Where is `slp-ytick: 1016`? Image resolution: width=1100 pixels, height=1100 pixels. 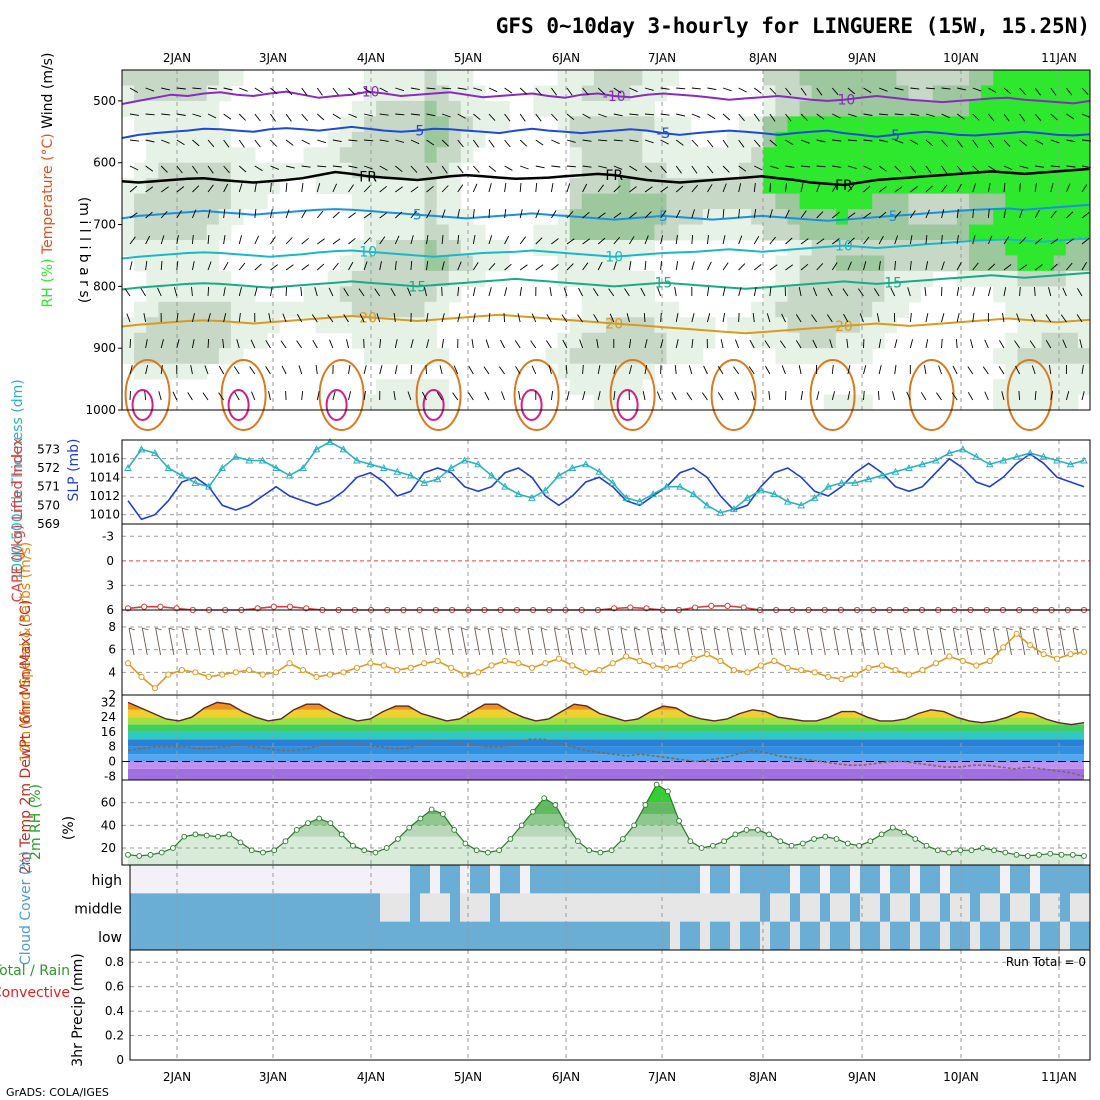
slp-ytick: 1016 is located at coordinates (104, 459).